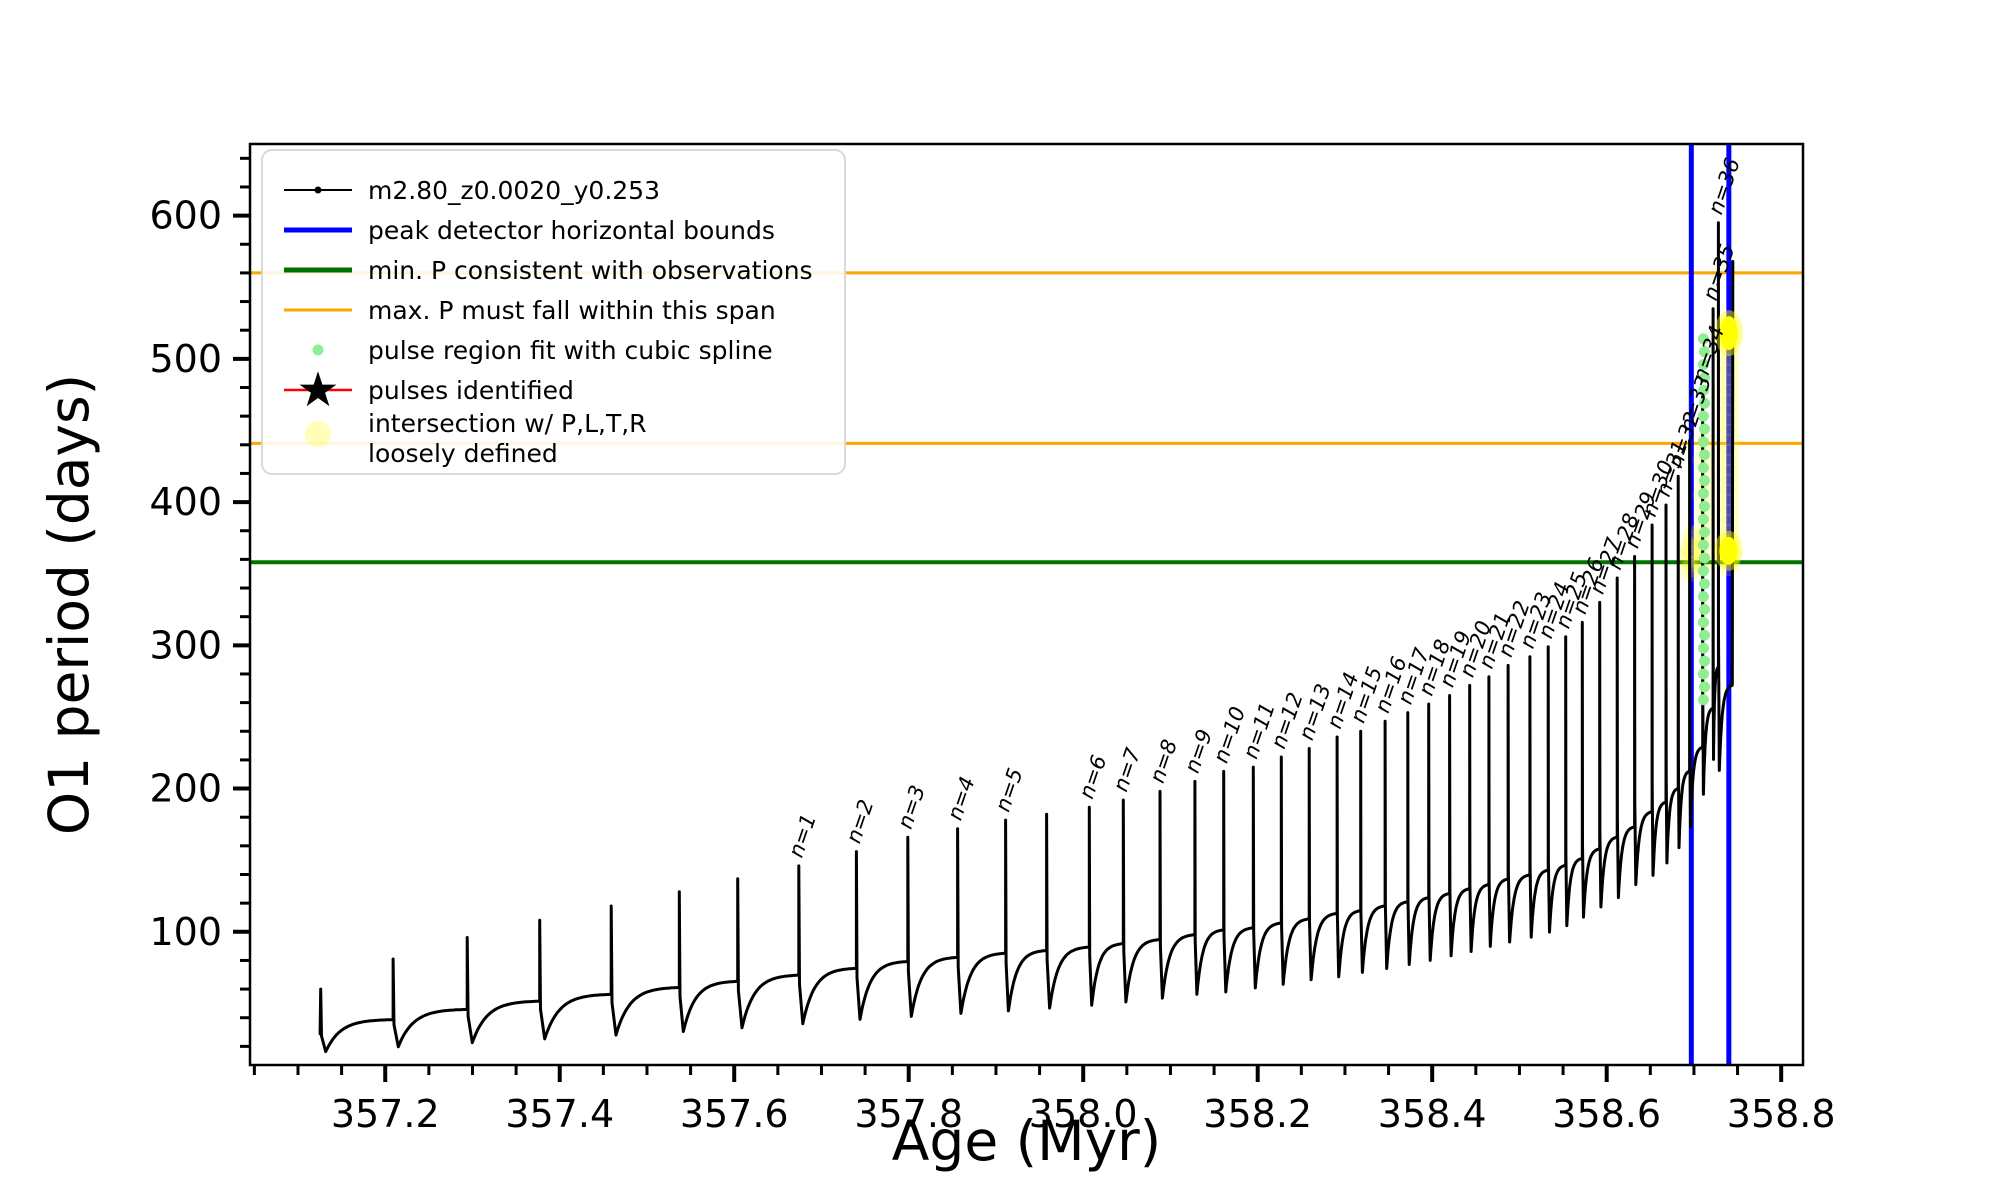 This screenshot has width=2000, height=1200. What do you see at coordinates (69, 604) in the screenshot?
I see `y-axis-label: O1 period (days)` at bounding box center [69, 604].